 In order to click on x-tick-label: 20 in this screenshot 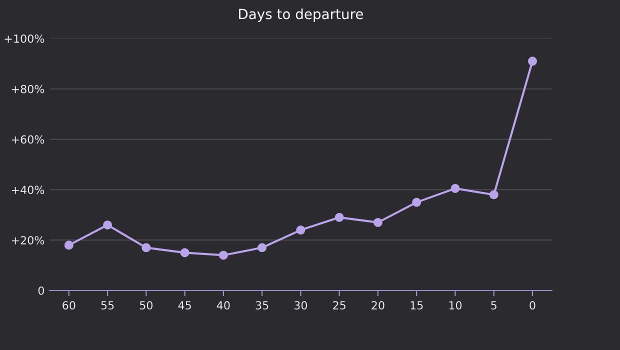, I will do `click(378, 305)`.